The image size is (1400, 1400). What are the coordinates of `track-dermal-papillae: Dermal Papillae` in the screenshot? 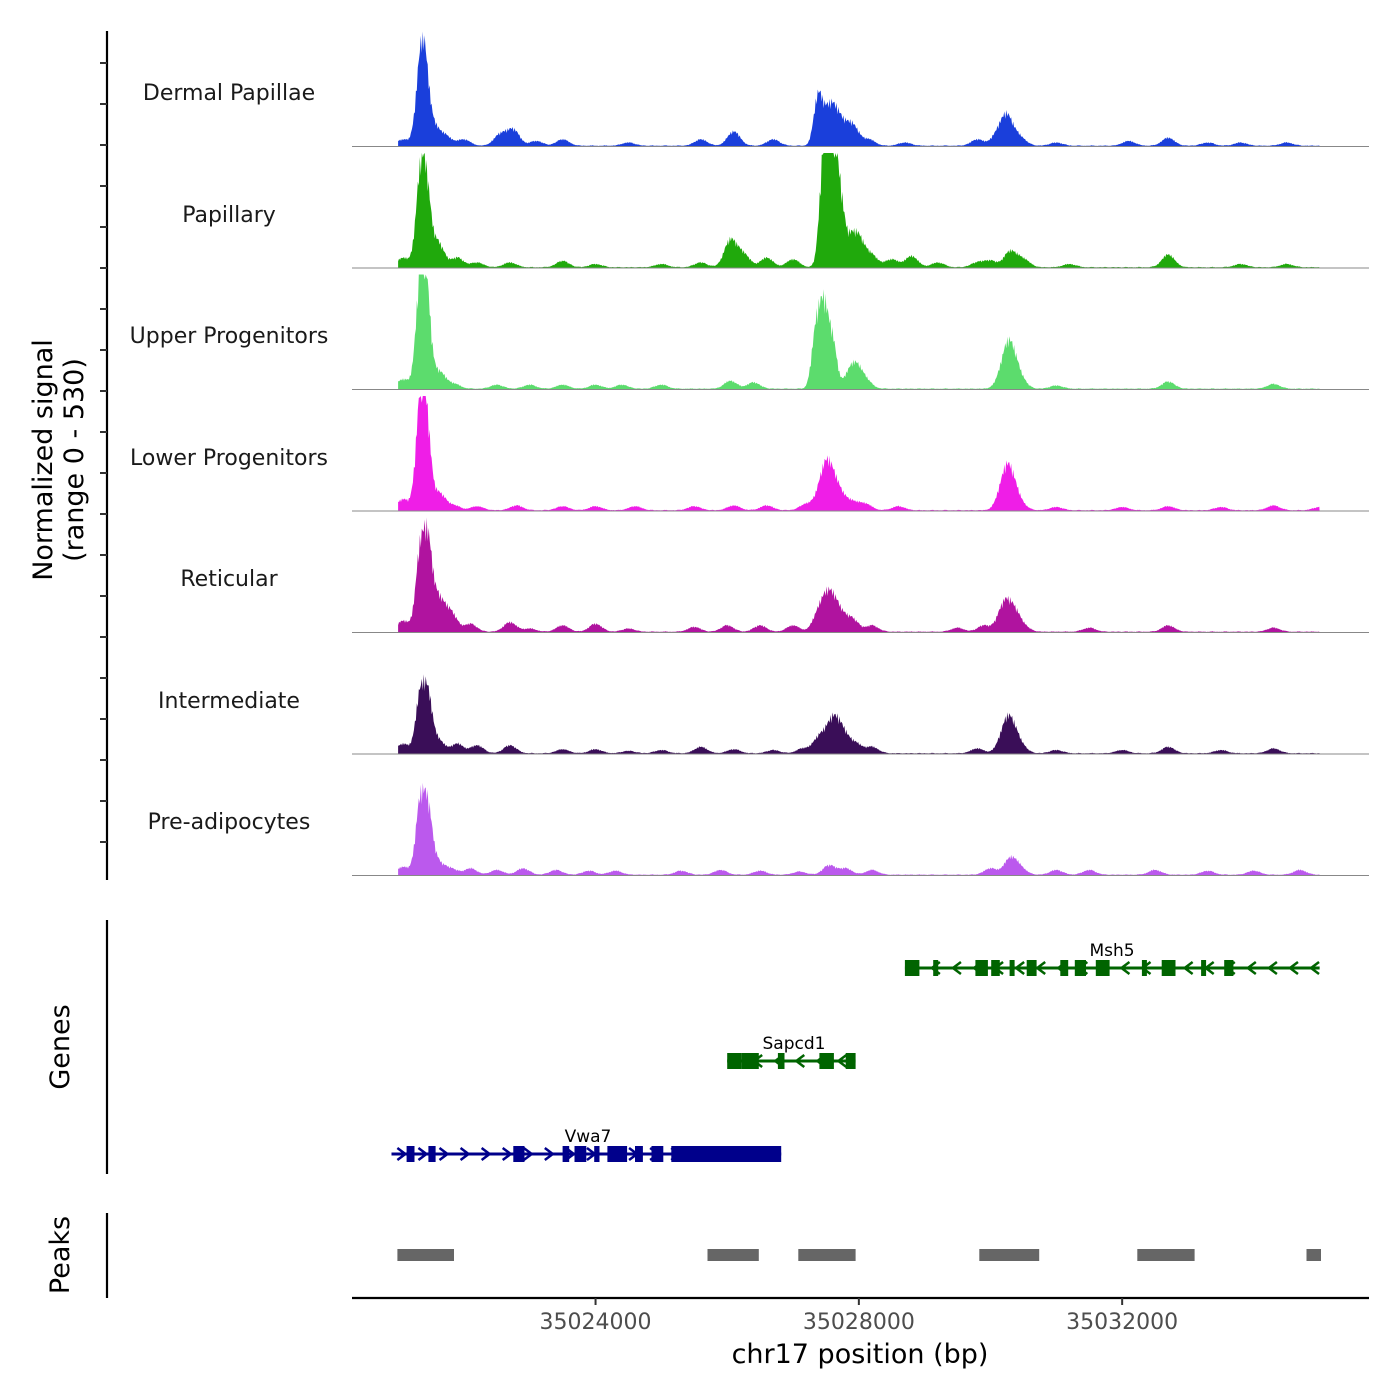 It's located at (756, 89).